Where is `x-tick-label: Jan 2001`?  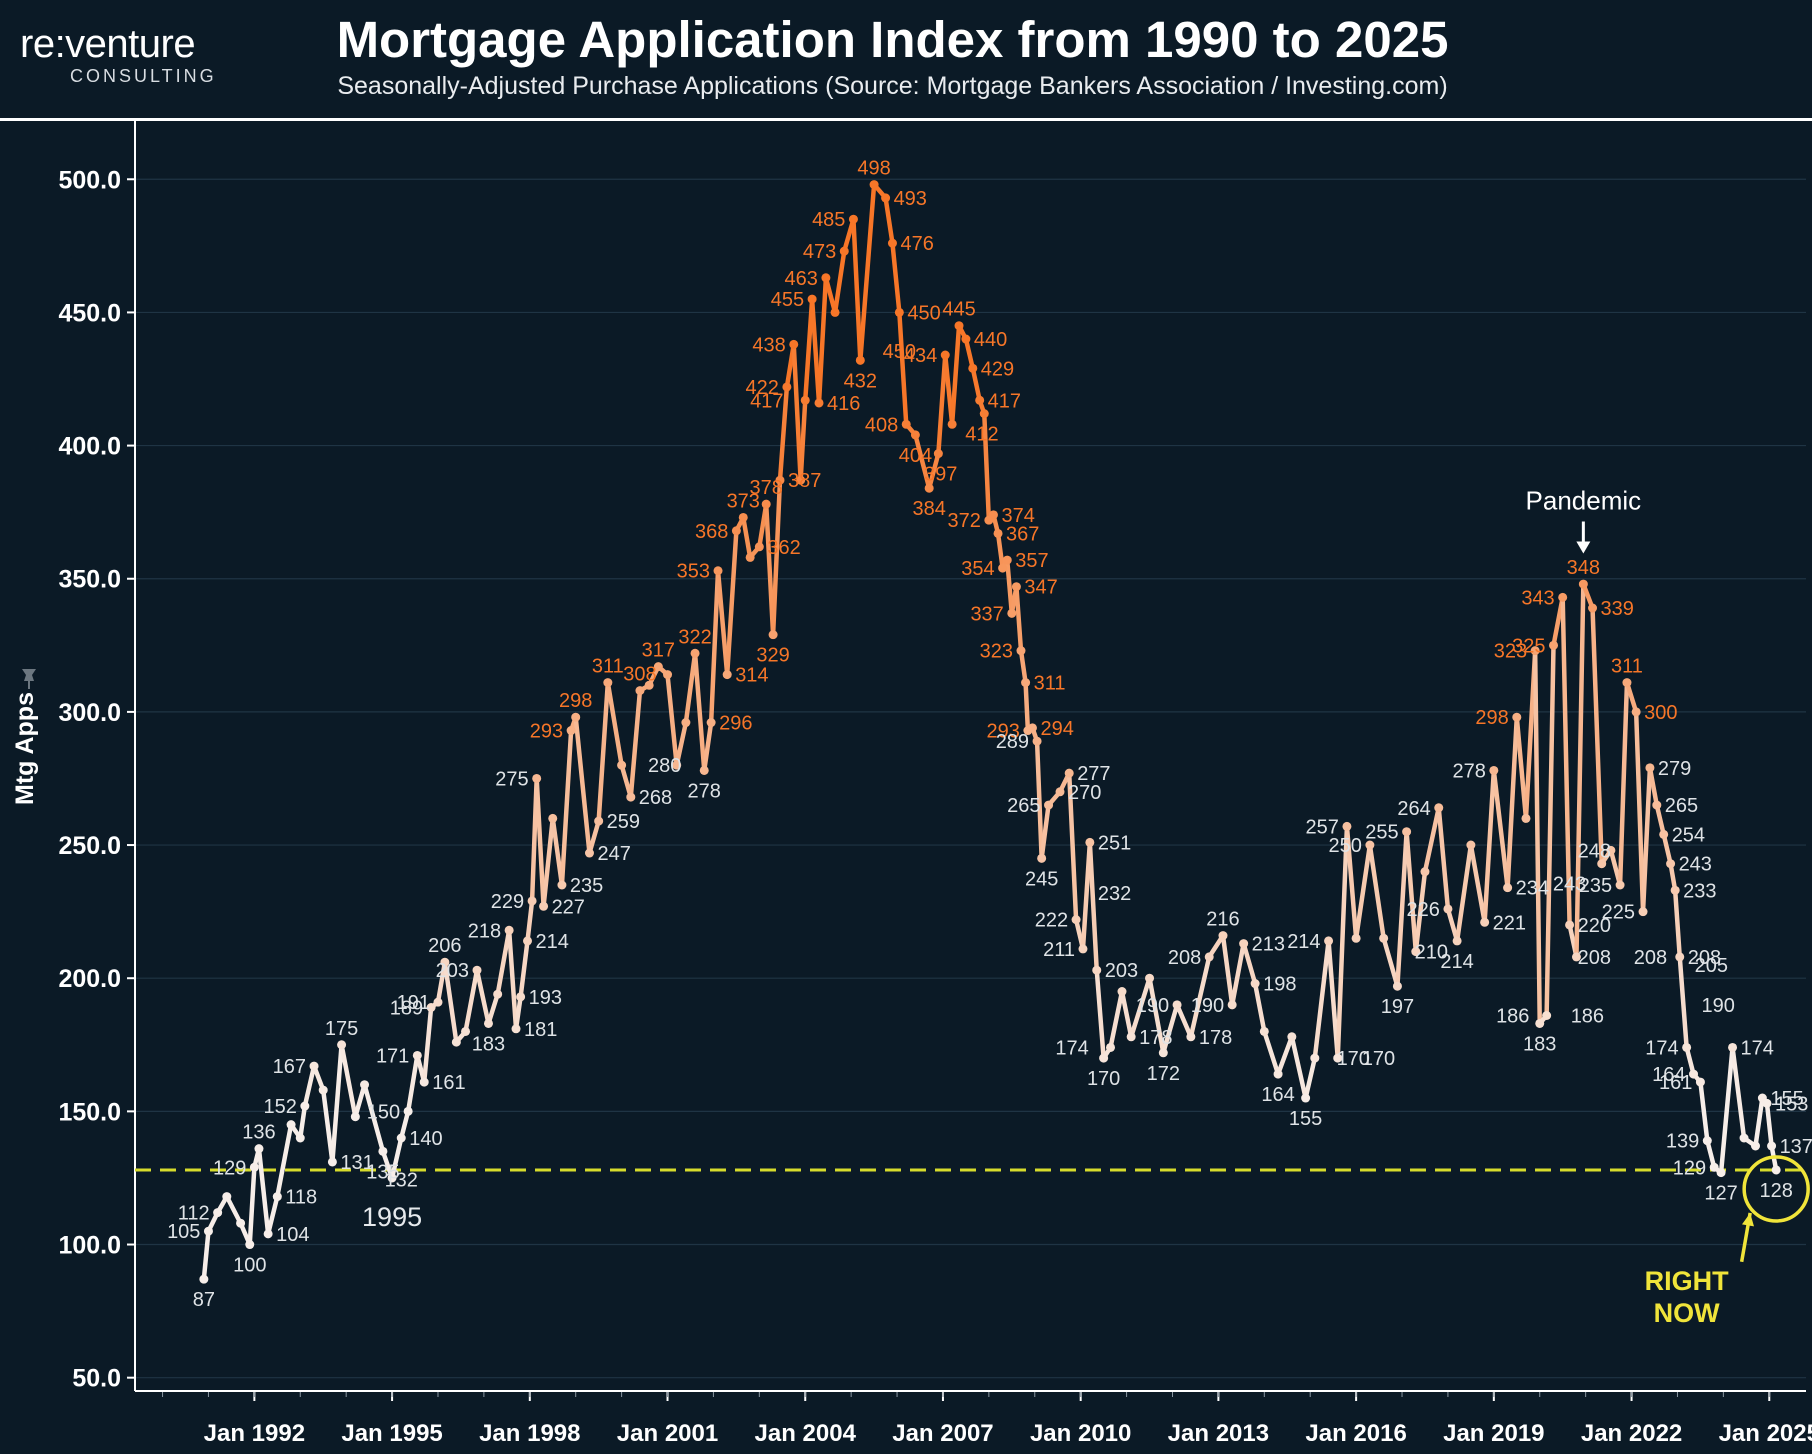 x-tick-label: Jan 2001 is located at coordinates (667, 1433).